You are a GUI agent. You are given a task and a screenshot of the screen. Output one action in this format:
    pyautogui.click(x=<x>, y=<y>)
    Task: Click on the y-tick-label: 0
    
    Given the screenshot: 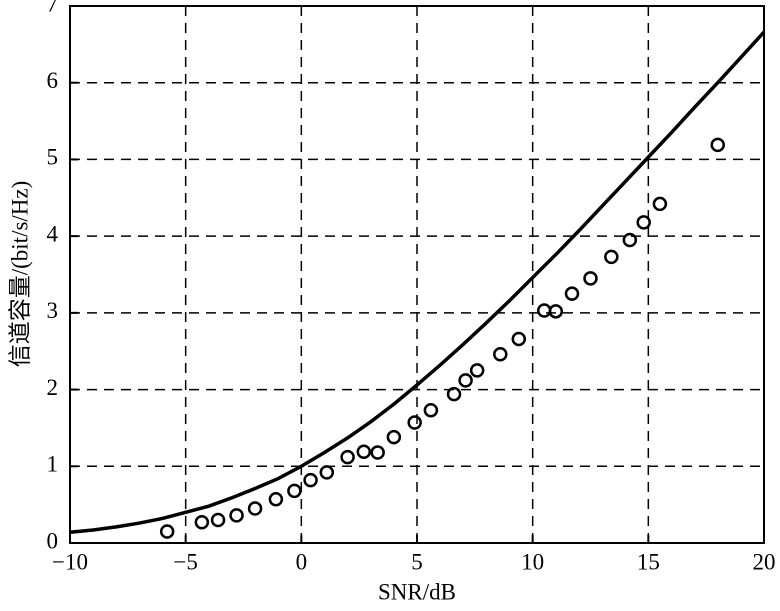 What is the action you would take?
    pyautogui.click(x=53, y=540)
    